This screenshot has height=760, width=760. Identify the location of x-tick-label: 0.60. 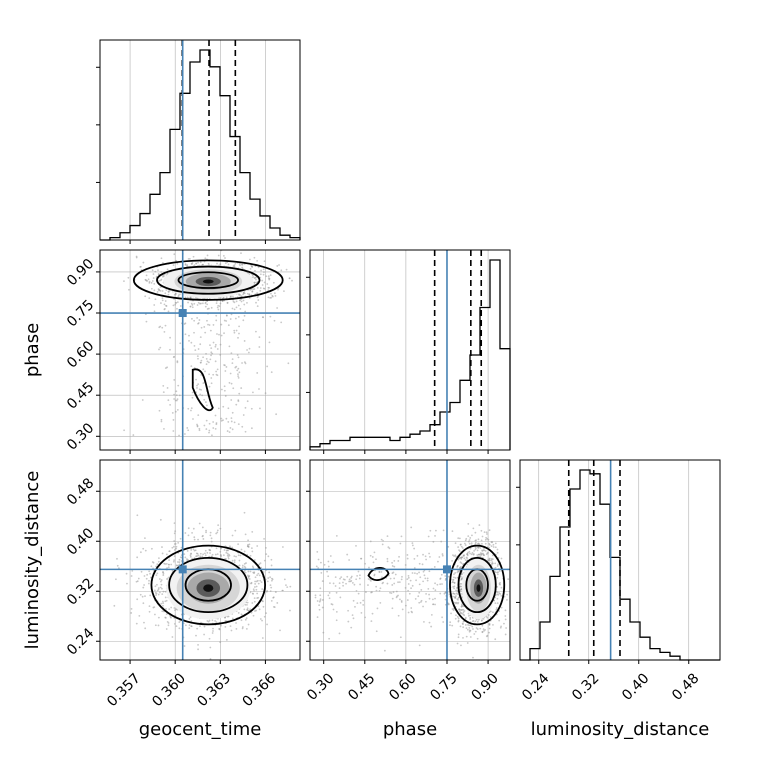
(402, 686).